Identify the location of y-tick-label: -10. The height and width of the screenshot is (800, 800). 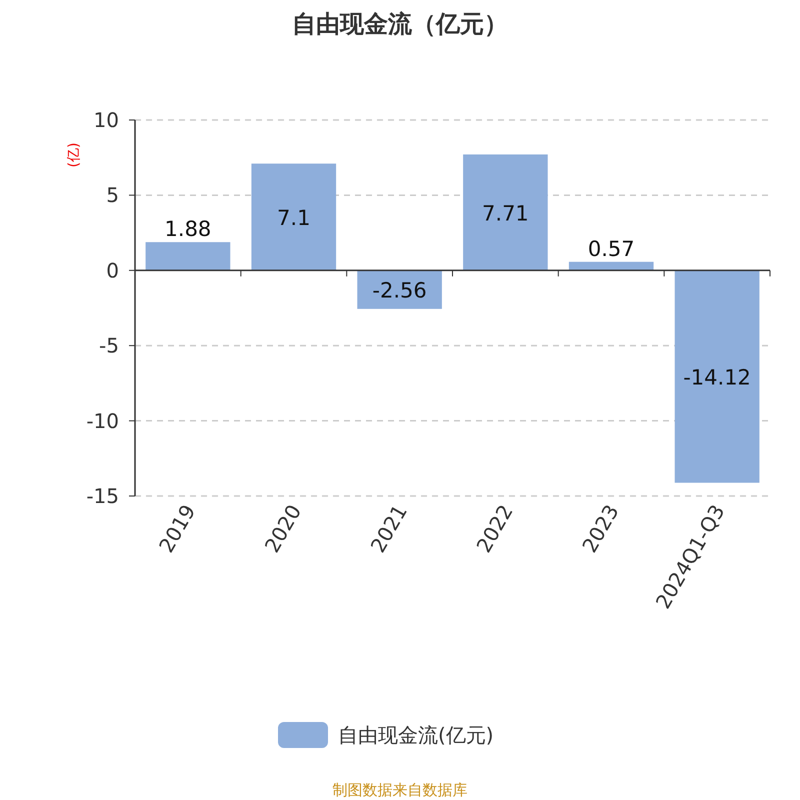
(102, 420).